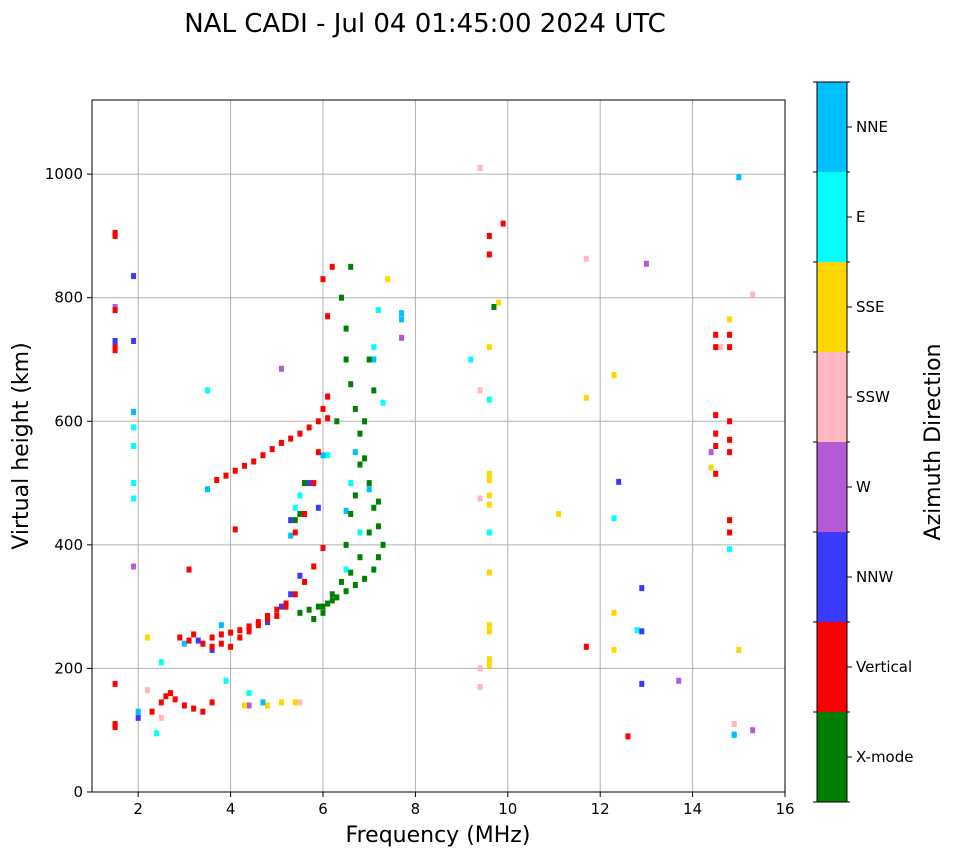  I want to click on x-tick-label: 8, so click(416, 809).